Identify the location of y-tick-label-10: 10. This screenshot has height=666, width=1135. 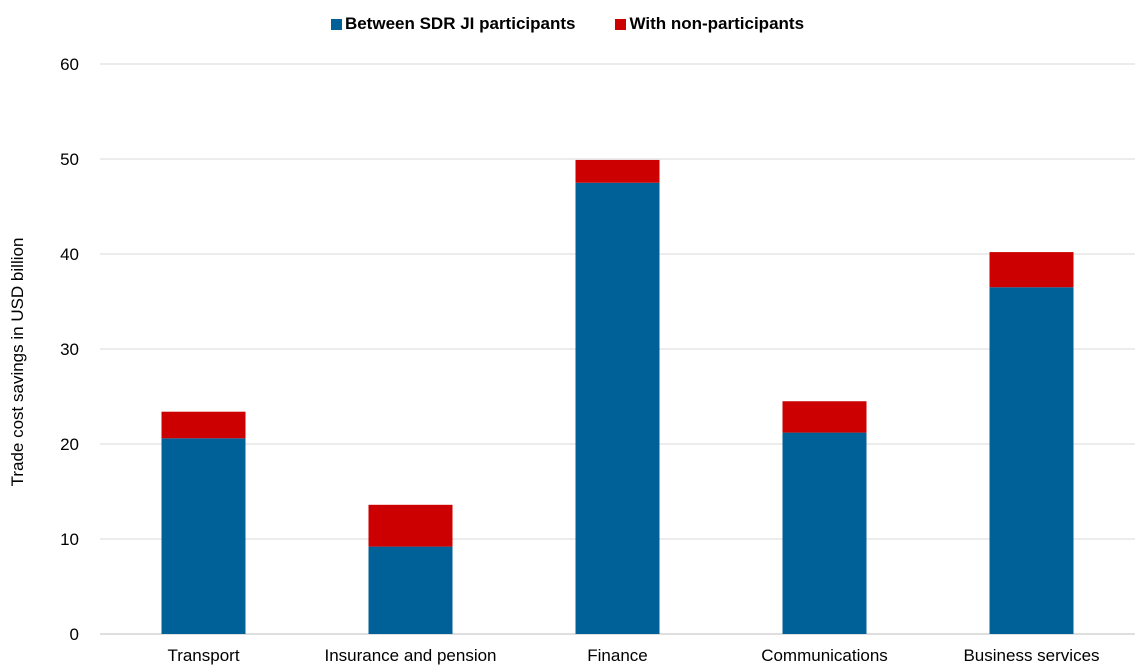
(69, 539).